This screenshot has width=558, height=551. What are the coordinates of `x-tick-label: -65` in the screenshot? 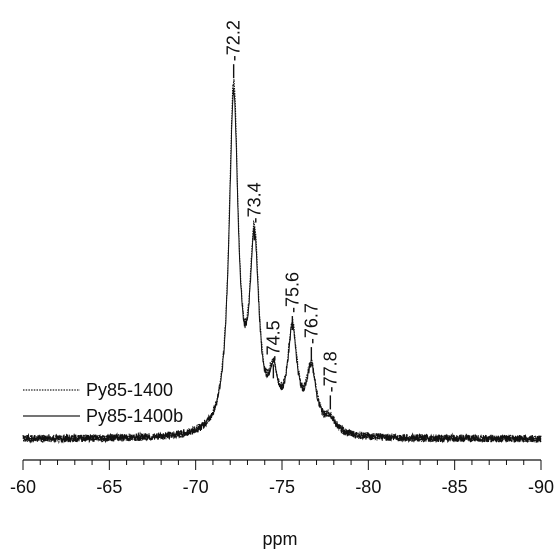 It's located at (109, 487).